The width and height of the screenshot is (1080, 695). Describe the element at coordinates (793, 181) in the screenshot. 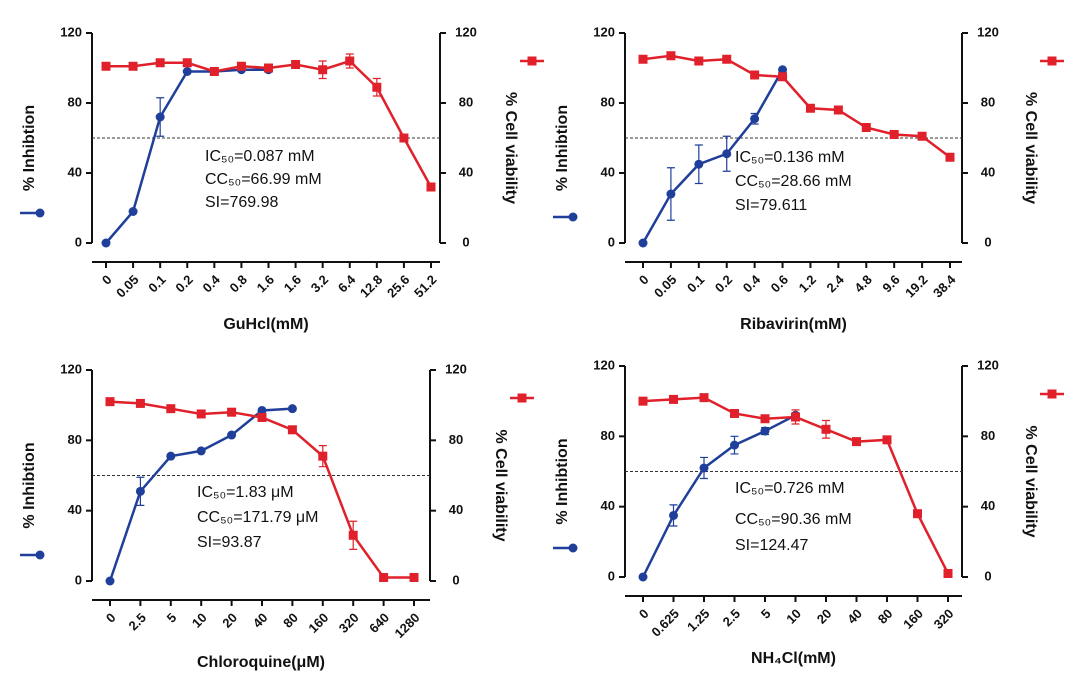

I see `annotation: CC₅₀=28.66 mM` at that location.